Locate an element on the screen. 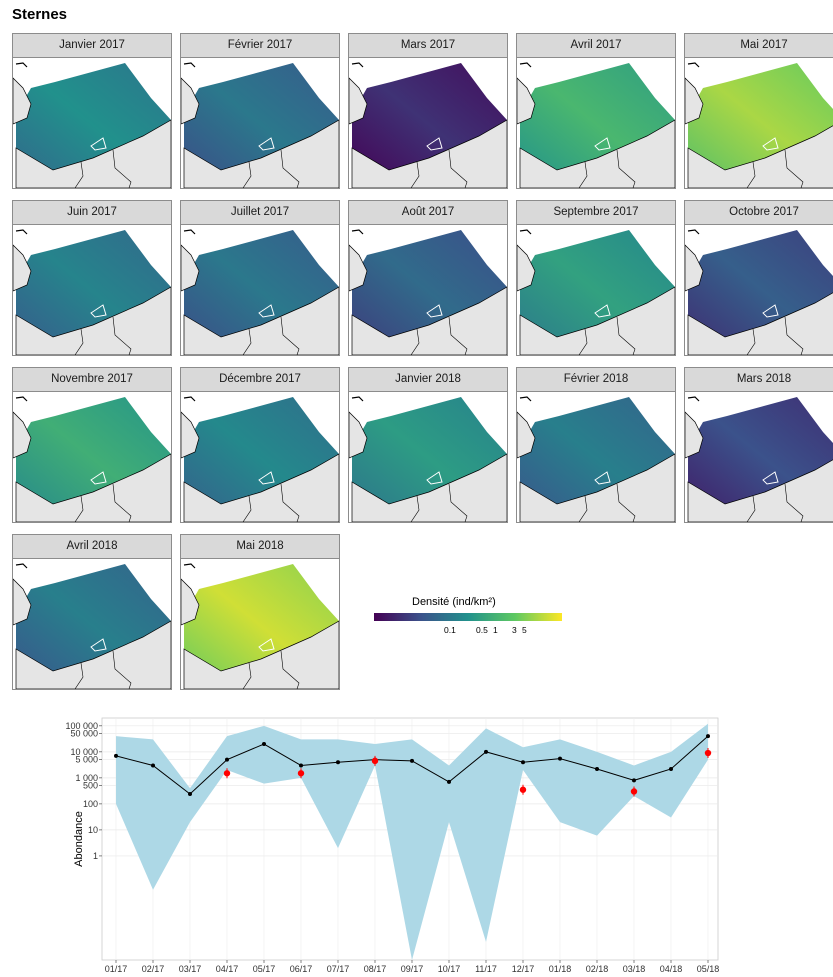 This screenshot has width=833, height=977. map-panel: Janvier 2018 is located at coordinates (428, 445).